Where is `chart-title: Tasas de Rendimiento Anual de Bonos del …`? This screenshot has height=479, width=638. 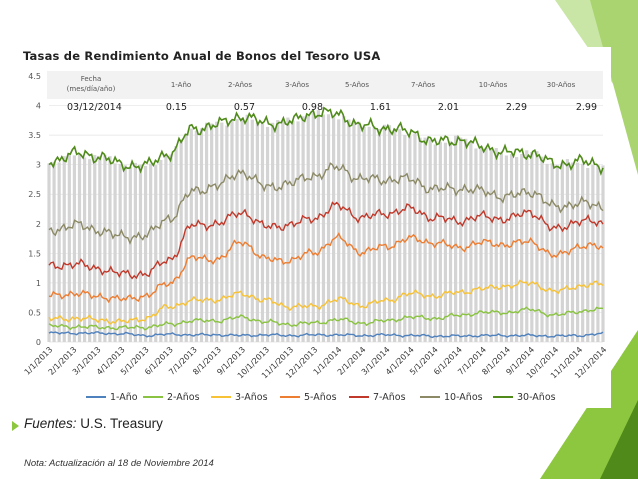
chart-title: Tasas de Rendimiento Anual de Bonos del … is located at coordinates (202, 56).